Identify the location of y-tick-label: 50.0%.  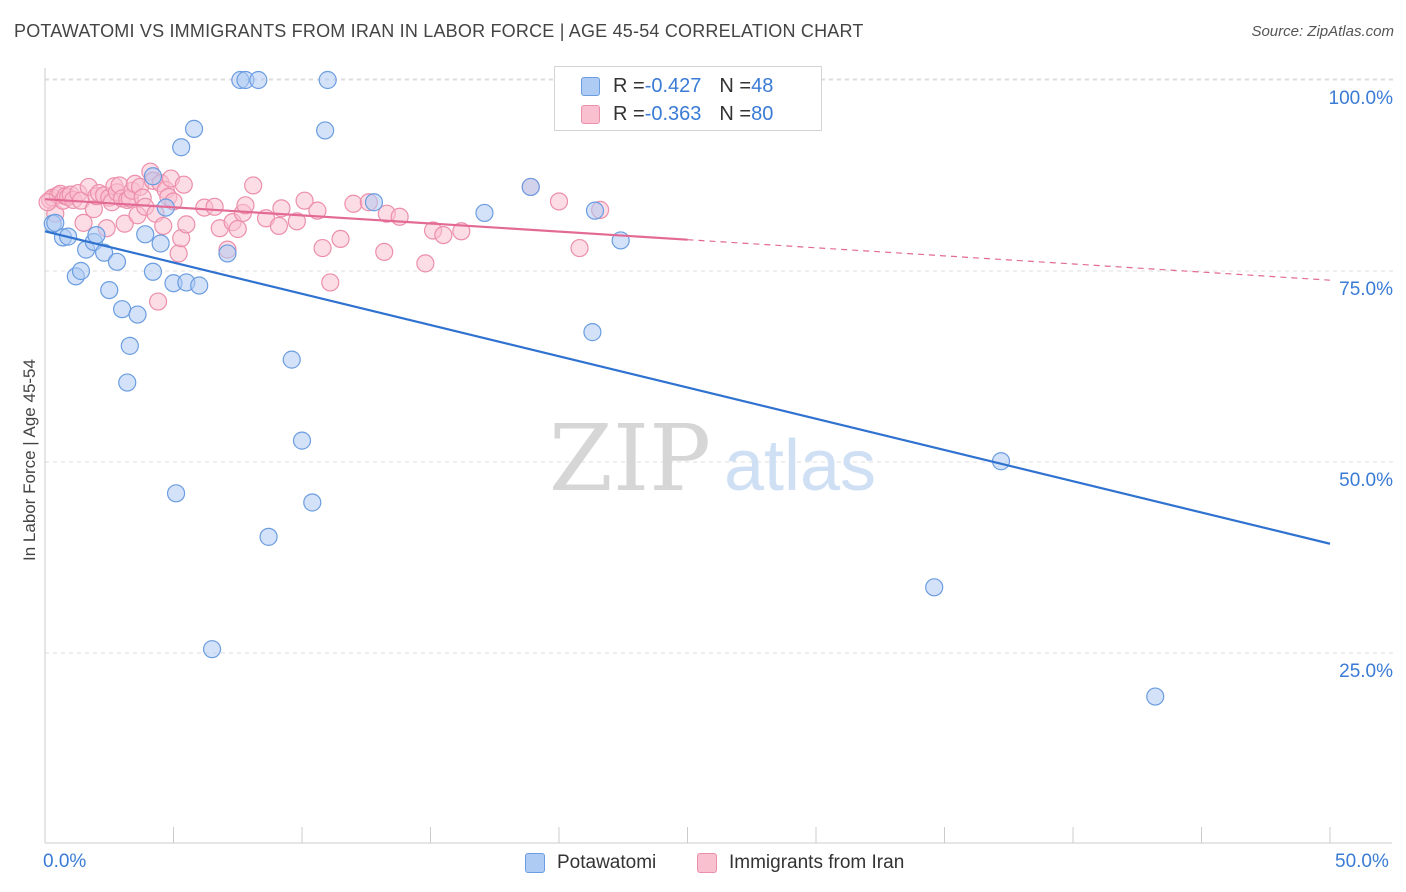
(1366, 480).